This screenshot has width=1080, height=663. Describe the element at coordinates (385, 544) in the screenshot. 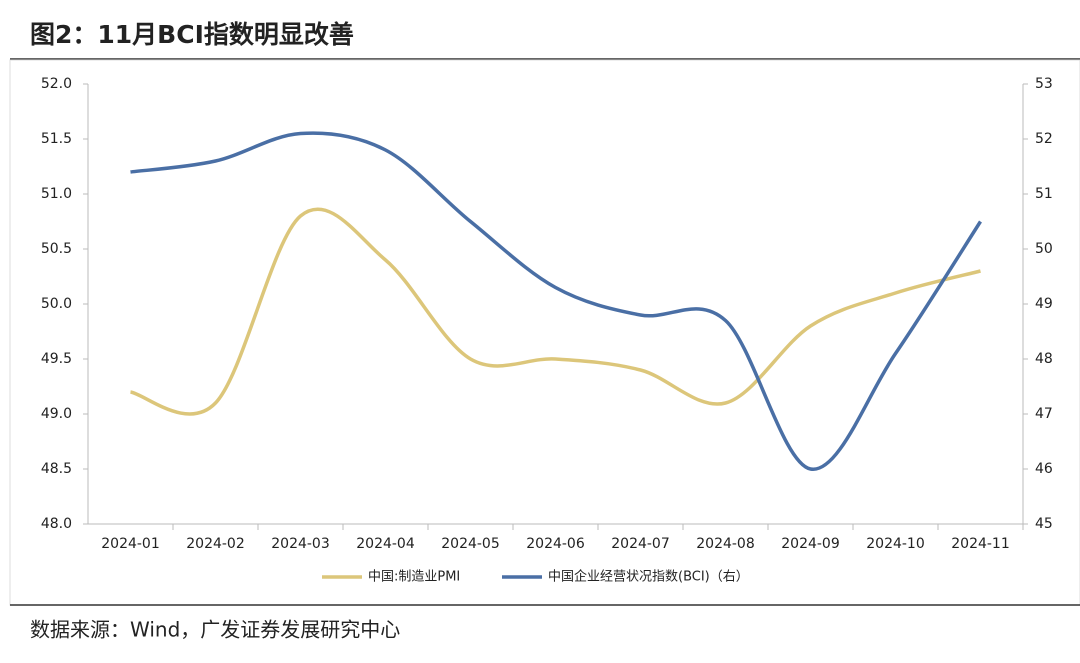

I see `x-tick-label: 2024-04` at that location.